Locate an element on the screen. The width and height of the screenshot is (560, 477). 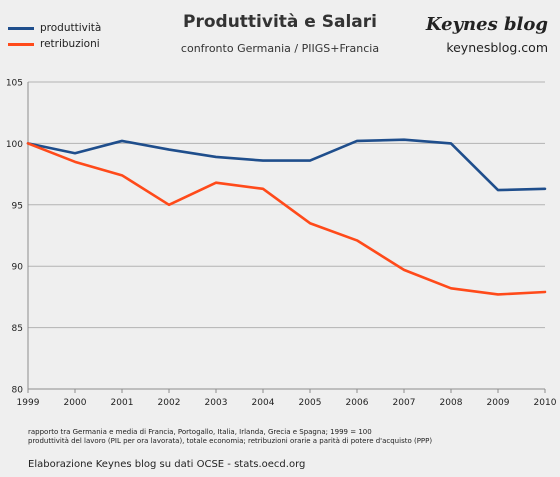
x-tick-label: 2006 is located at coordinates (357, 403).